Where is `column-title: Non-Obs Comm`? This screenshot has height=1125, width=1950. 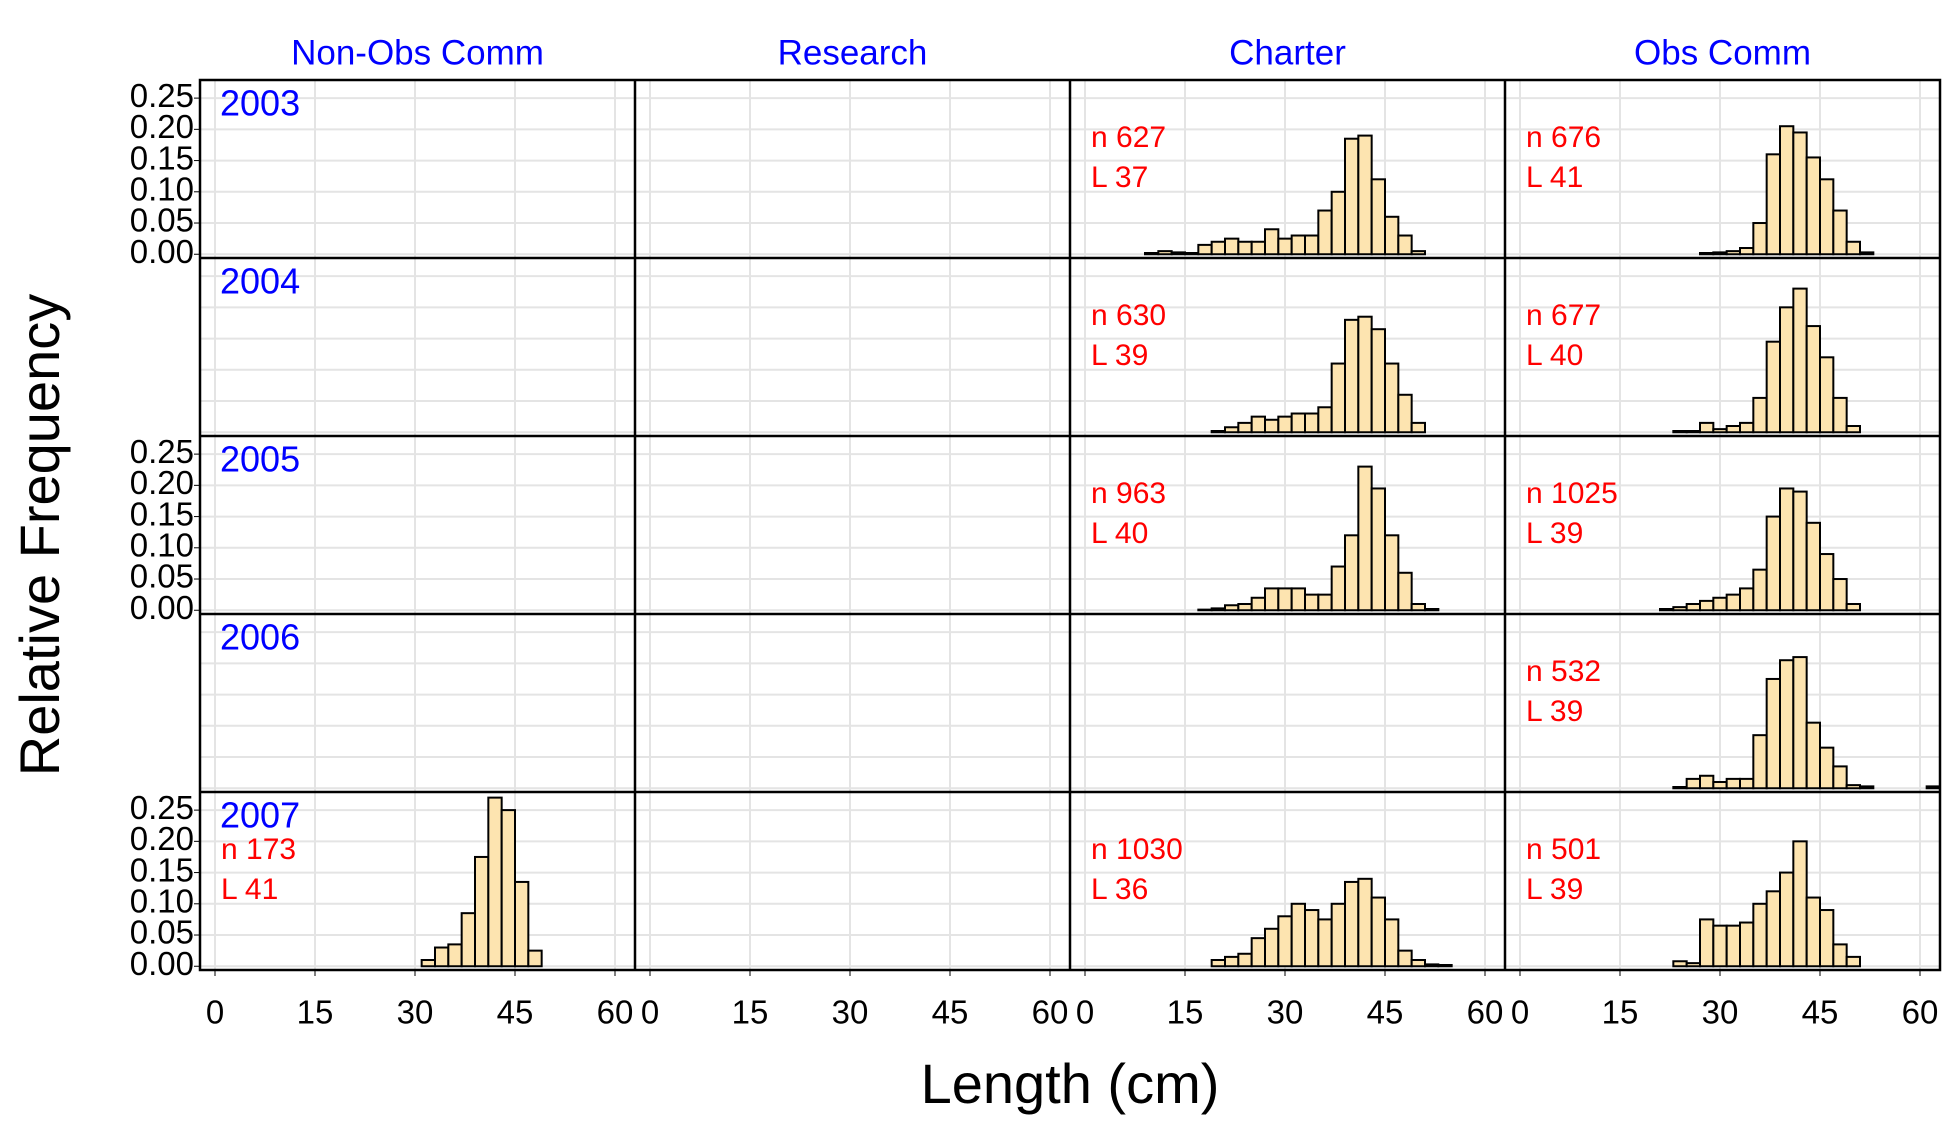 column-title: Non-Obs Comm is located at coordinates (417, 52).